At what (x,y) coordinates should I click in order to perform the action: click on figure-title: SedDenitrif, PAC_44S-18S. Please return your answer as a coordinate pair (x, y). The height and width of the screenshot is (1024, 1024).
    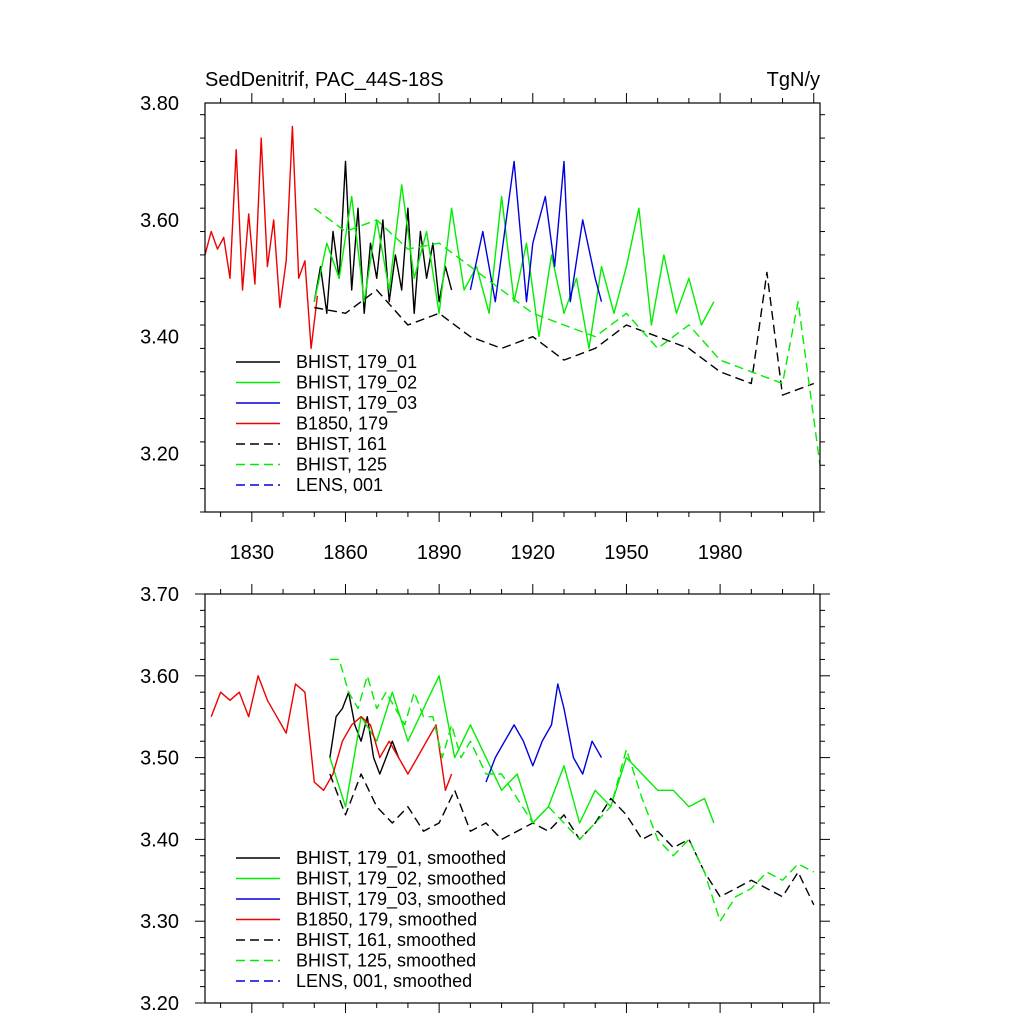
    Looking at the image, I should click on (324, 80).